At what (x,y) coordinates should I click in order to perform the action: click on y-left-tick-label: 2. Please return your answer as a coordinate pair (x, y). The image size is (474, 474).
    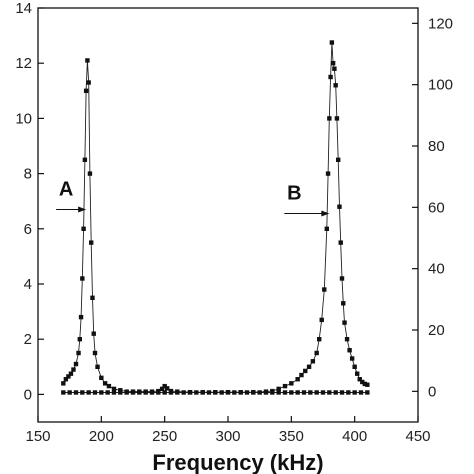
    Looking at the image, I should click on (28, 339).